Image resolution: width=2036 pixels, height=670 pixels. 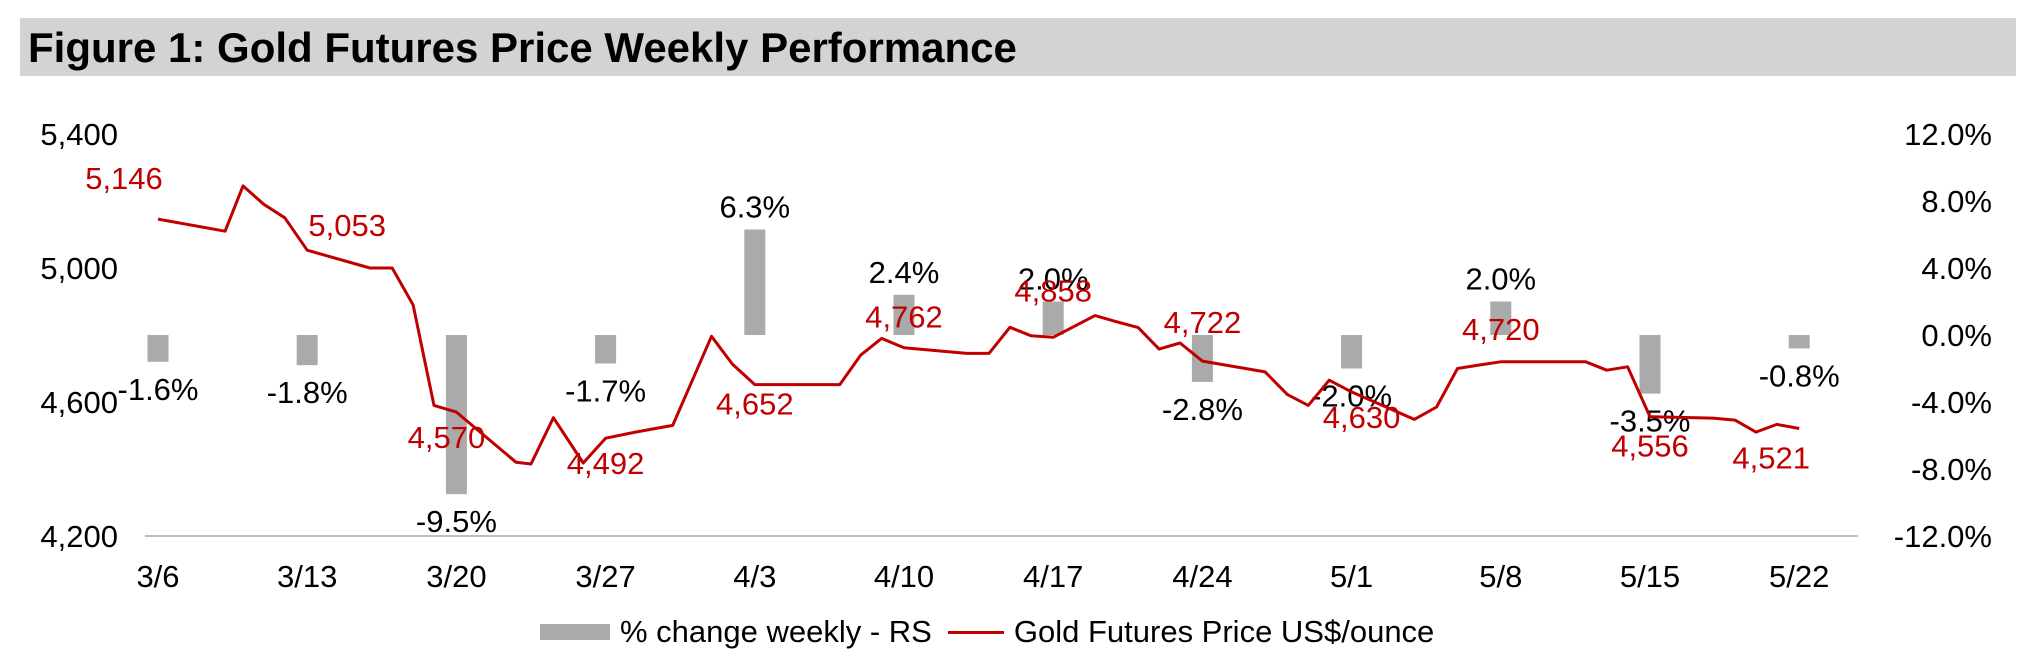 What do you see at coordinates (1943, 536) in the screenshot?
I see `right-axis-tick-label: -12.0%` at bounding box center [1943, 536].